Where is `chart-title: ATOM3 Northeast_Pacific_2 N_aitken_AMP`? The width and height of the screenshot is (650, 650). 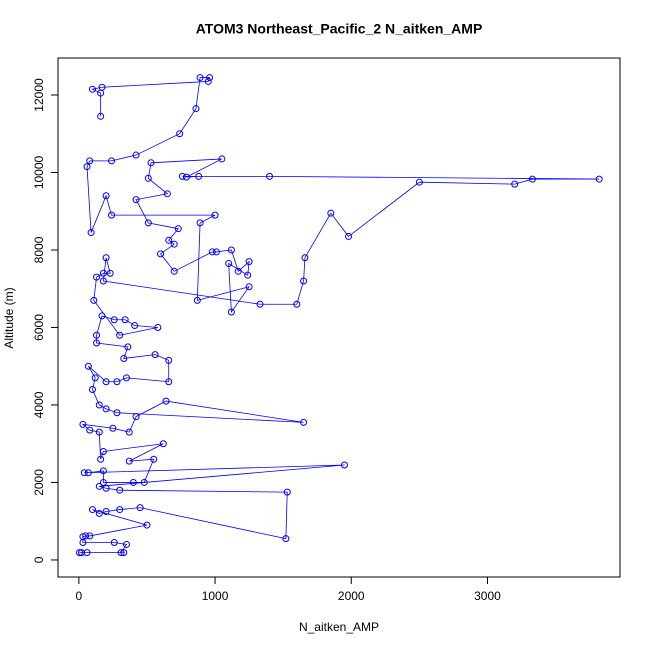
chart-title: ATOM3 Northeast_Pacific_2 N_aitken_AMP is located at coordinates (339, 29).